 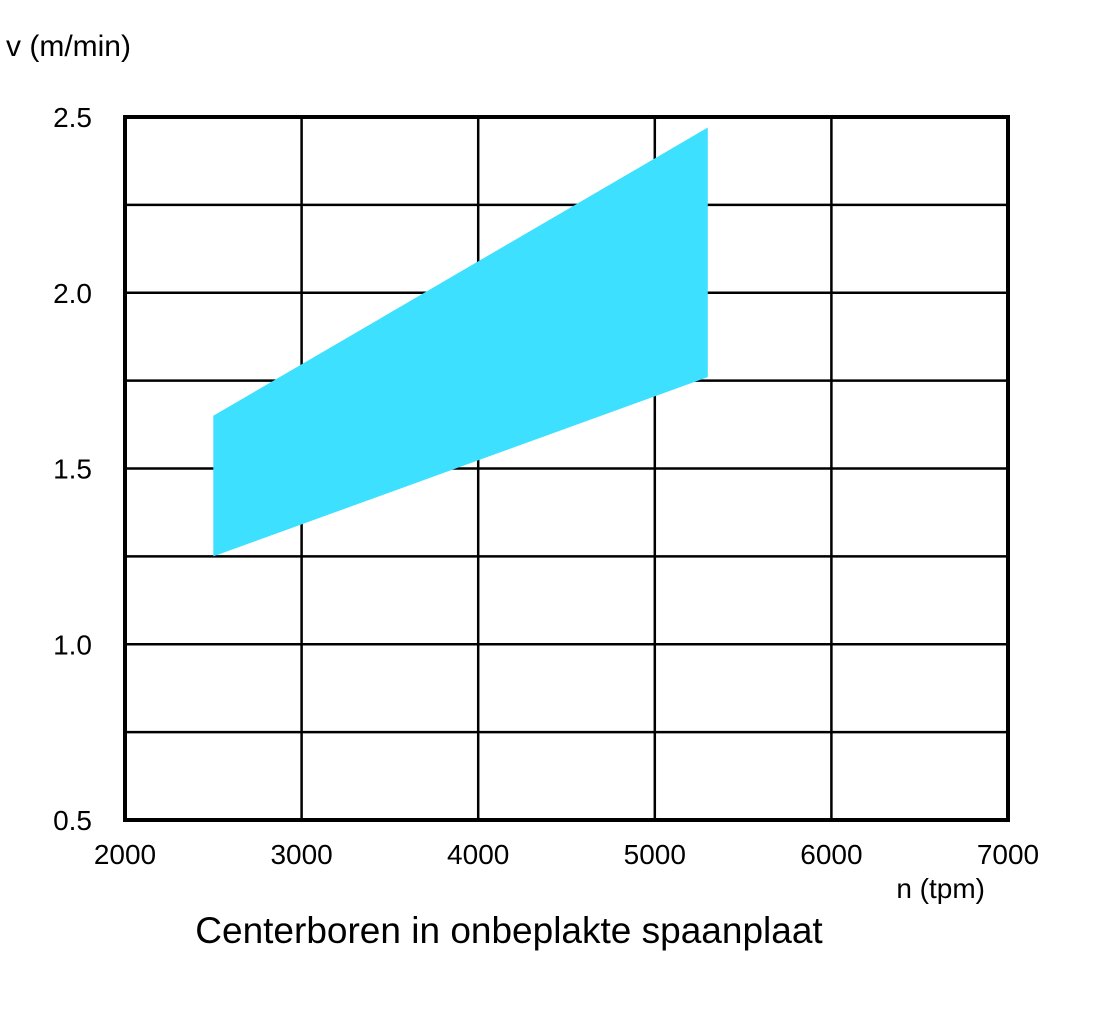 I want to click on y-tick-label: 1.5, so click(x=72, y=469).